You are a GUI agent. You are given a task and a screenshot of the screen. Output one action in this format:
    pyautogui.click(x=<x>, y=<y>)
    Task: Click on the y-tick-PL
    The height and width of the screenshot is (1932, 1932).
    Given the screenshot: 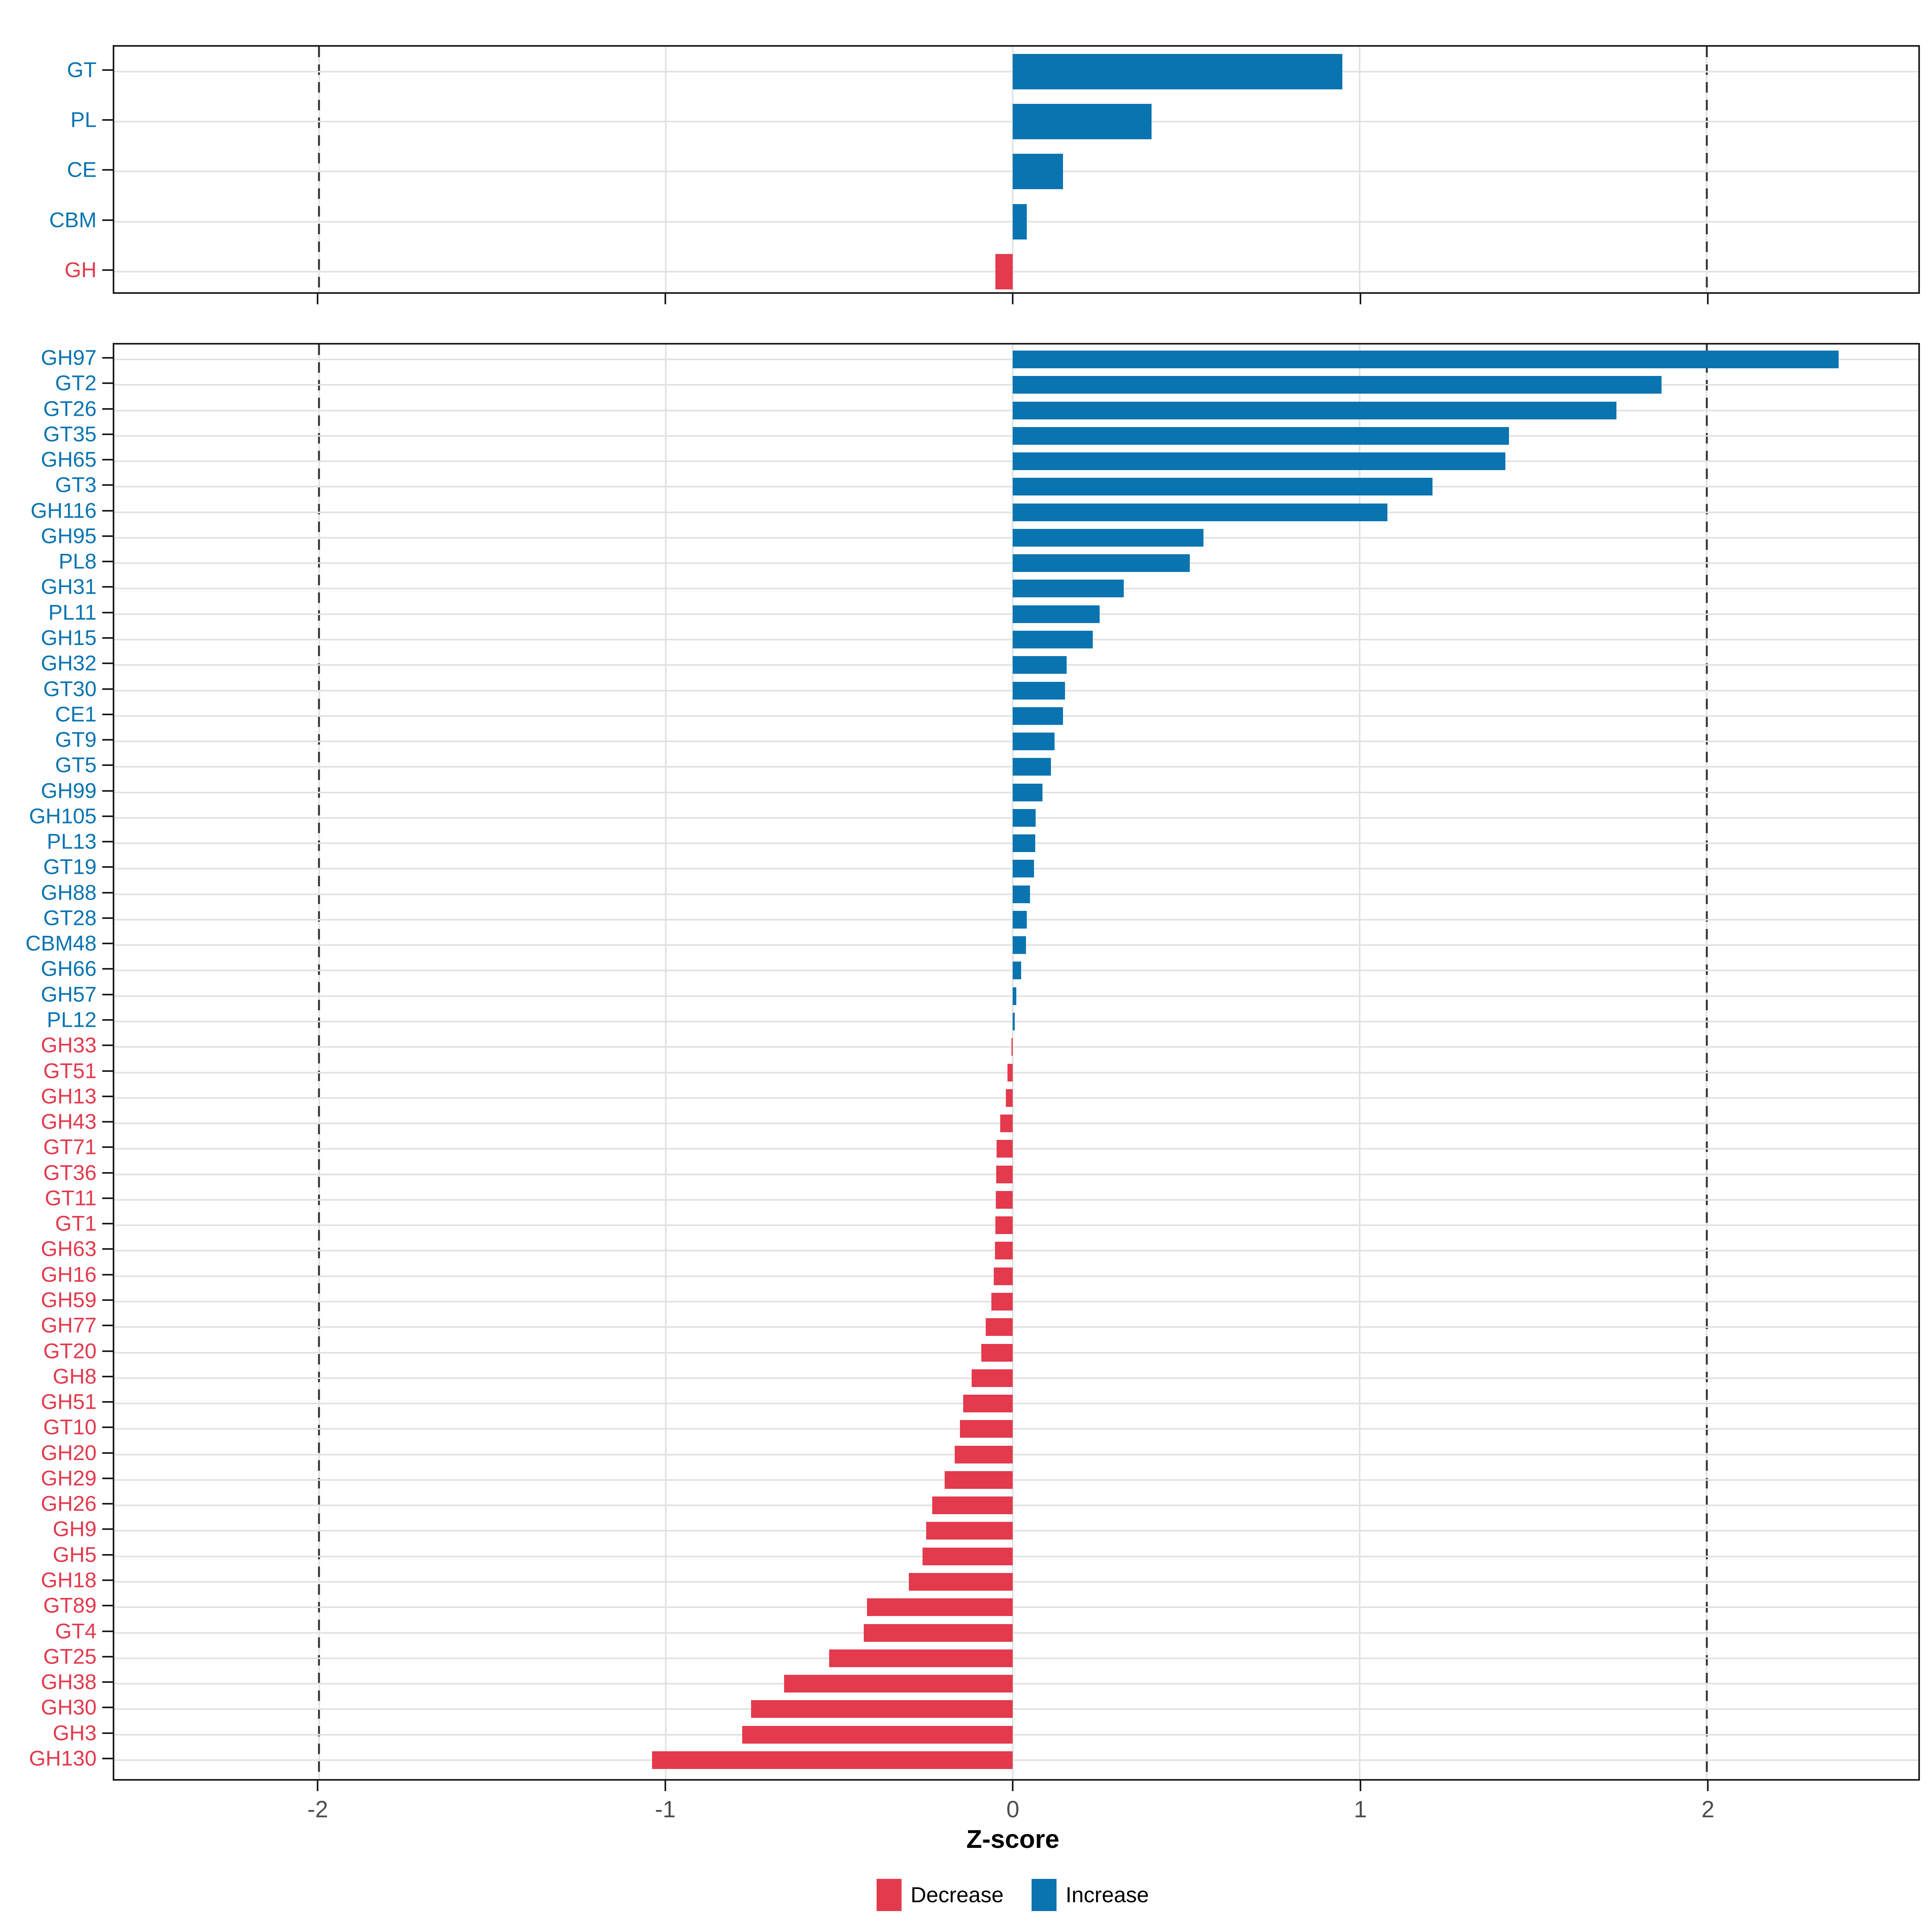 What is the action you would take?
    pyautogui.click(x=107, y=120)
    